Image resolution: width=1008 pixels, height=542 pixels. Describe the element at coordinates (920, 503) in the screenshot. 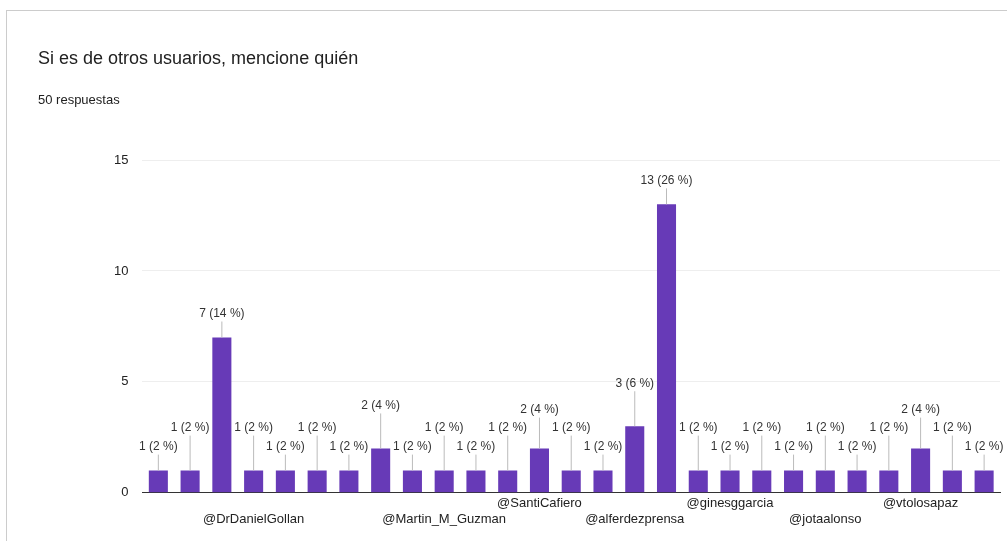

I see `x-tick-label: @vtolosapaz` at that location.